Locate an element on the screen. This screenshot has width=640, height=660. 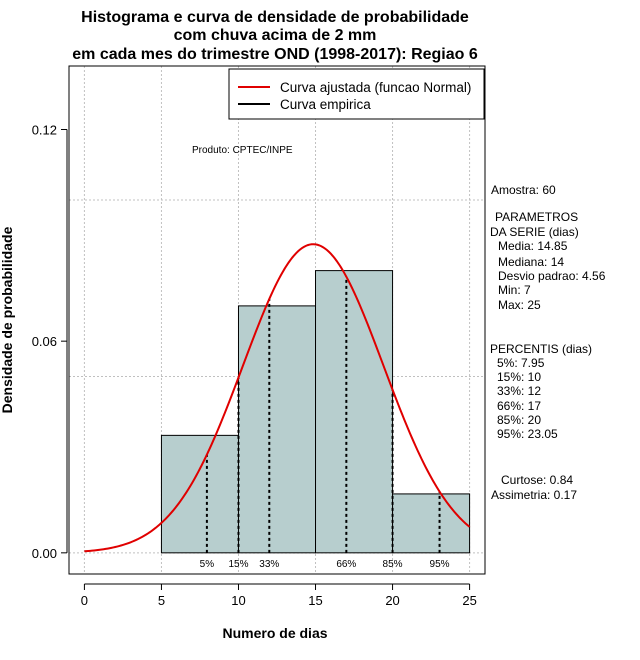
percentis-title: PERCENTIS (dias) is located at coordinates (541, 349).